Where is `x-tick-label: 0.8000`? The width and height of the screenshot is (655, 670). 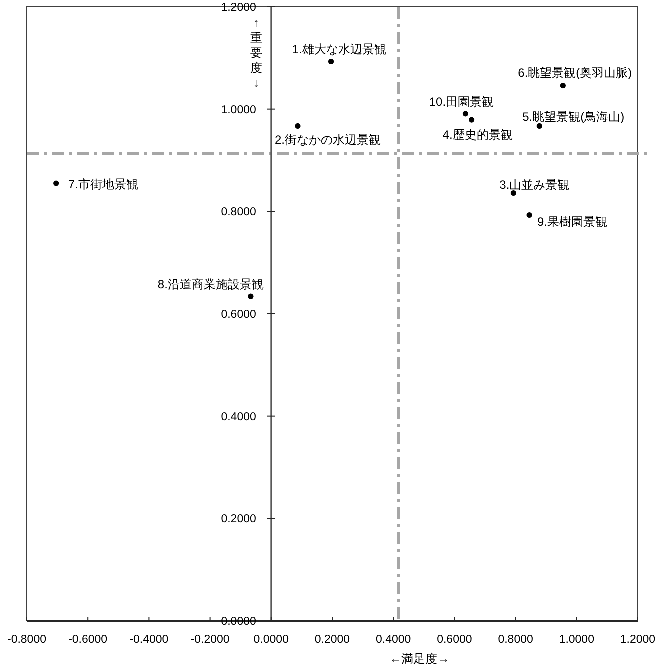
x-tick-label: 0.8000 is located at coordinates (516, 640).